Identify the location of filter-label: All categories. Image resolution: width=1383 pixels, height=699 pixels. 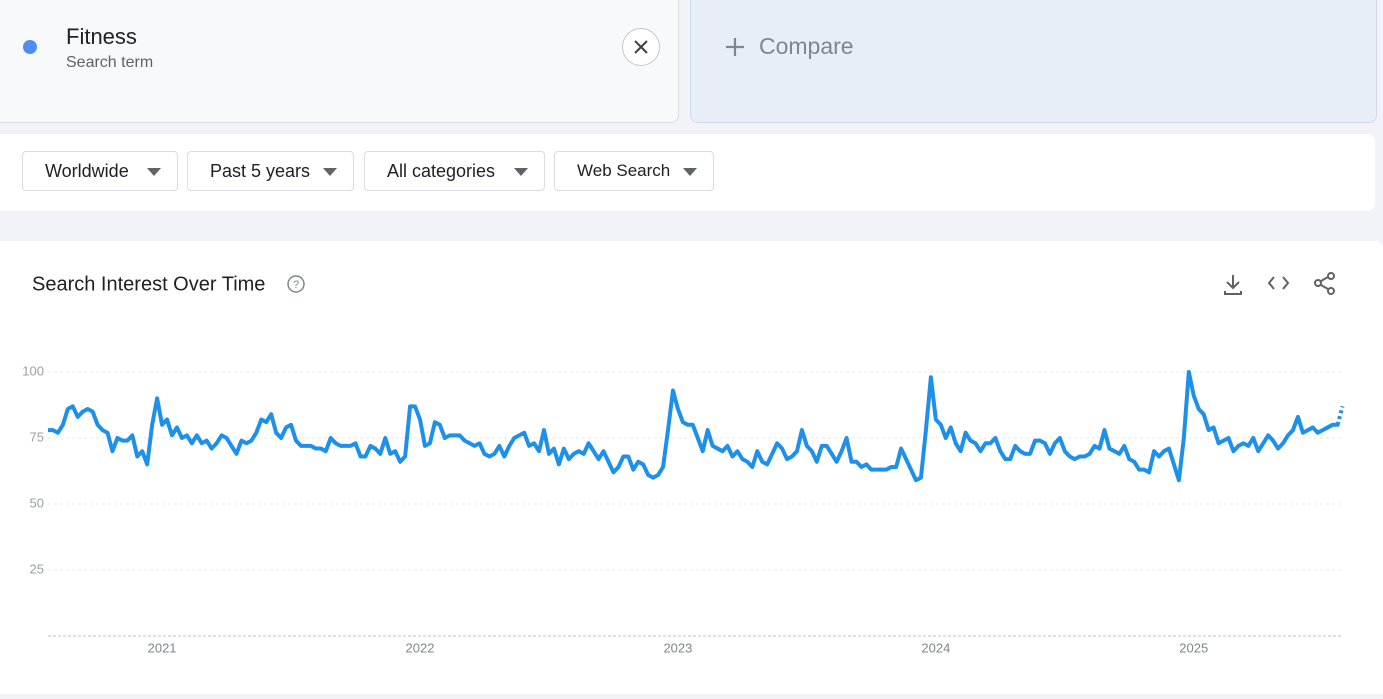
(441, 170).